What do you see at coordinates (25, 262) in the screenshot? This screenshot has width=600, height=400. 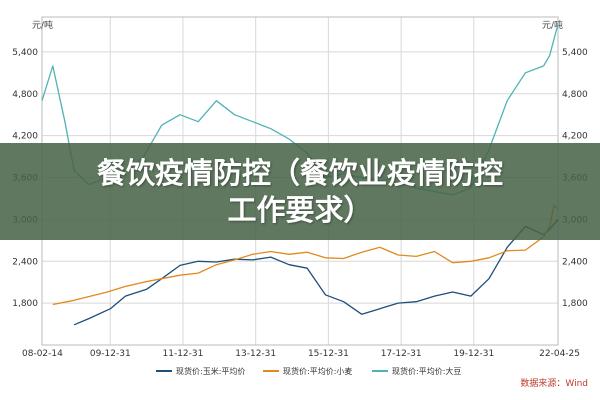 I see `y-tick-label-left: 2,400` at bounding box center [25, 262].